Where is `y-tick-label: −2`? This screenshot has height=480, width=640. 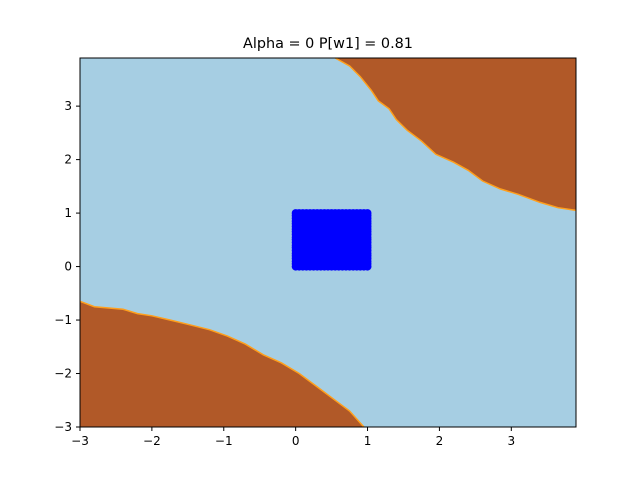 y-tick-label: −2 is located at coordinates (63, 374).